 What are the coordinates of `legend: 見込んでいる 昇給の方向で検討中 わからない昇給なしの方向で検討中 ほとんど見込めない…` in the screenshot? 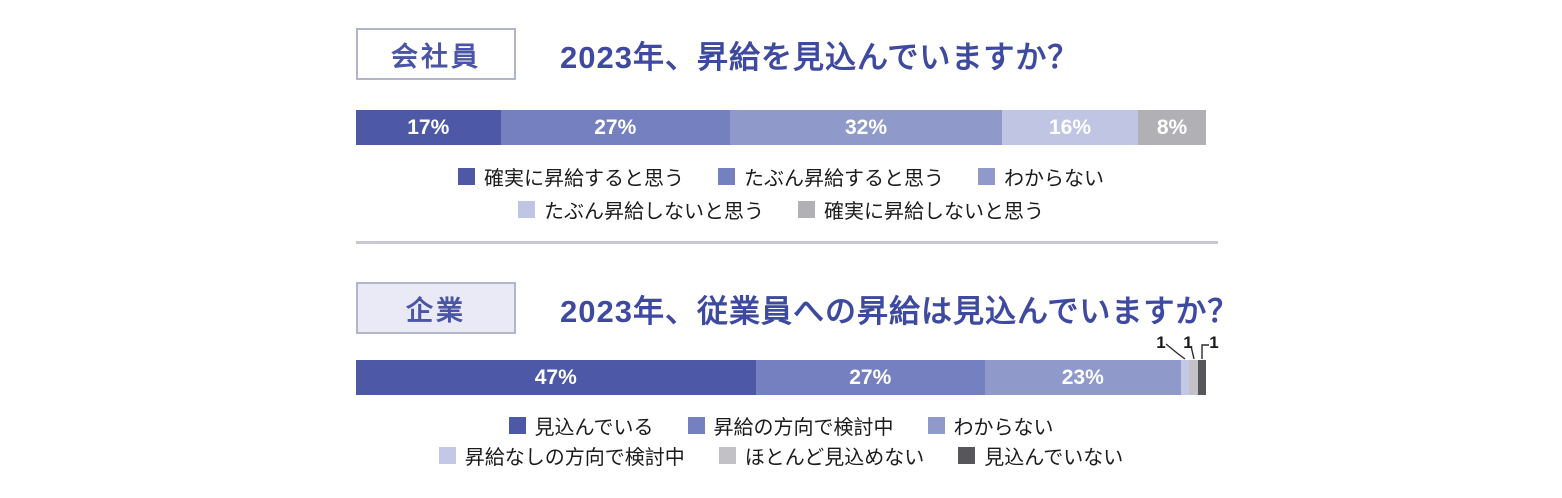 It's located at (781, 440).